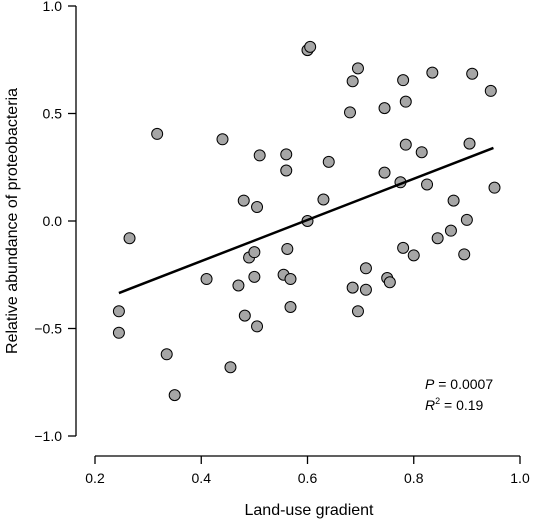 Image resolution: width=538 pixels, height=522 pixels. What do you see at coordinates (95, 478) in the screenshot?
I see `x-tick-label: 0.2` at bounding box center [95, 478].